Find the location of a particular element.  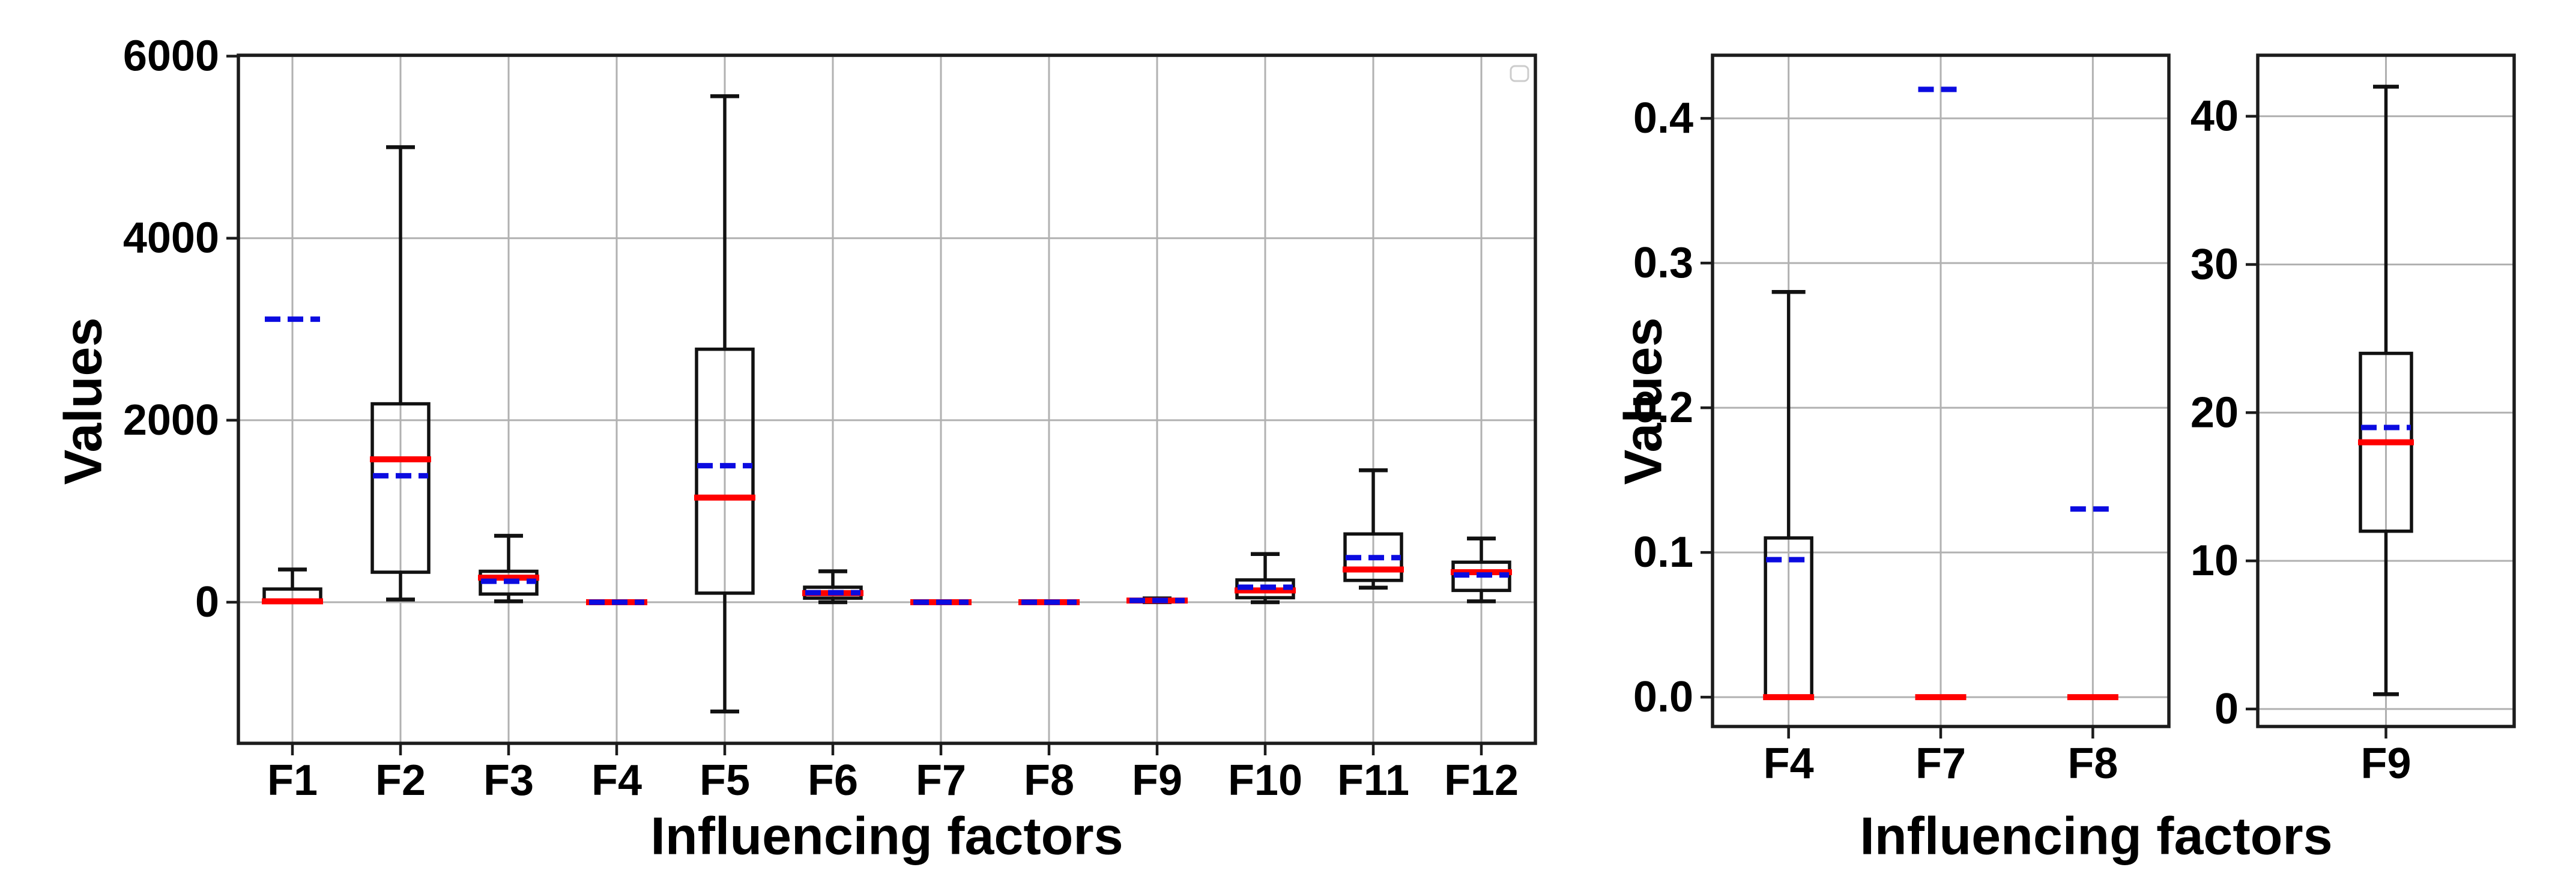

xtick-label: F5 is located at coordinates (725, 781).